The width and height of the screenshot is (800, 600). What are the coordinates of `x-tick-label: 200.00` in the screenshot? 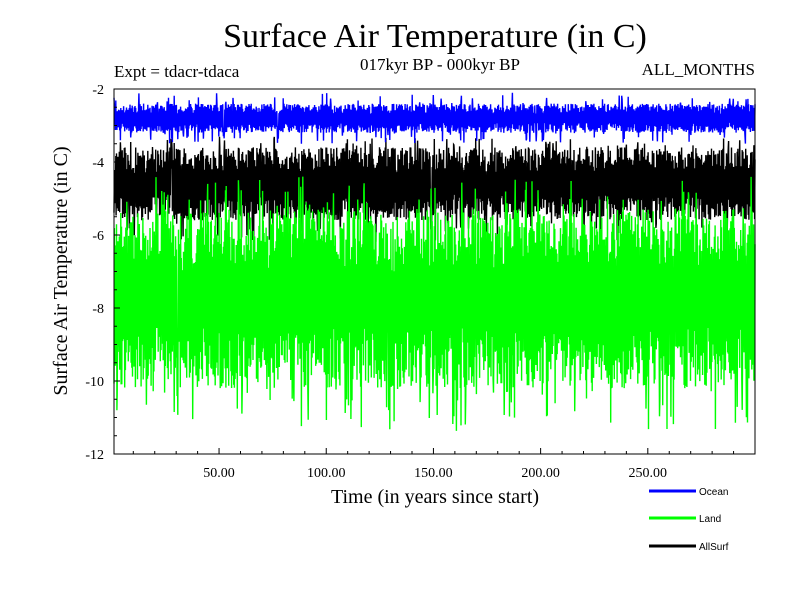 It's located at (540, 473).